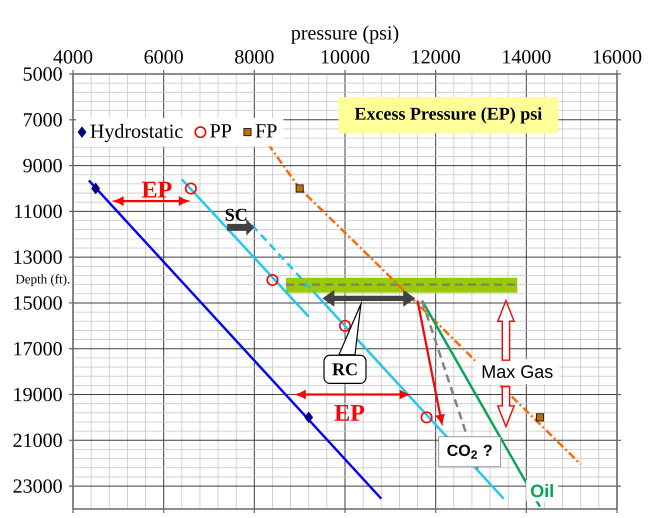 This screenshot has height=518, width=649. What do you see at coordinates (43, 74) in the screenshot?
I see `y-tick-label: 5000` at bounding box center [43, 74].